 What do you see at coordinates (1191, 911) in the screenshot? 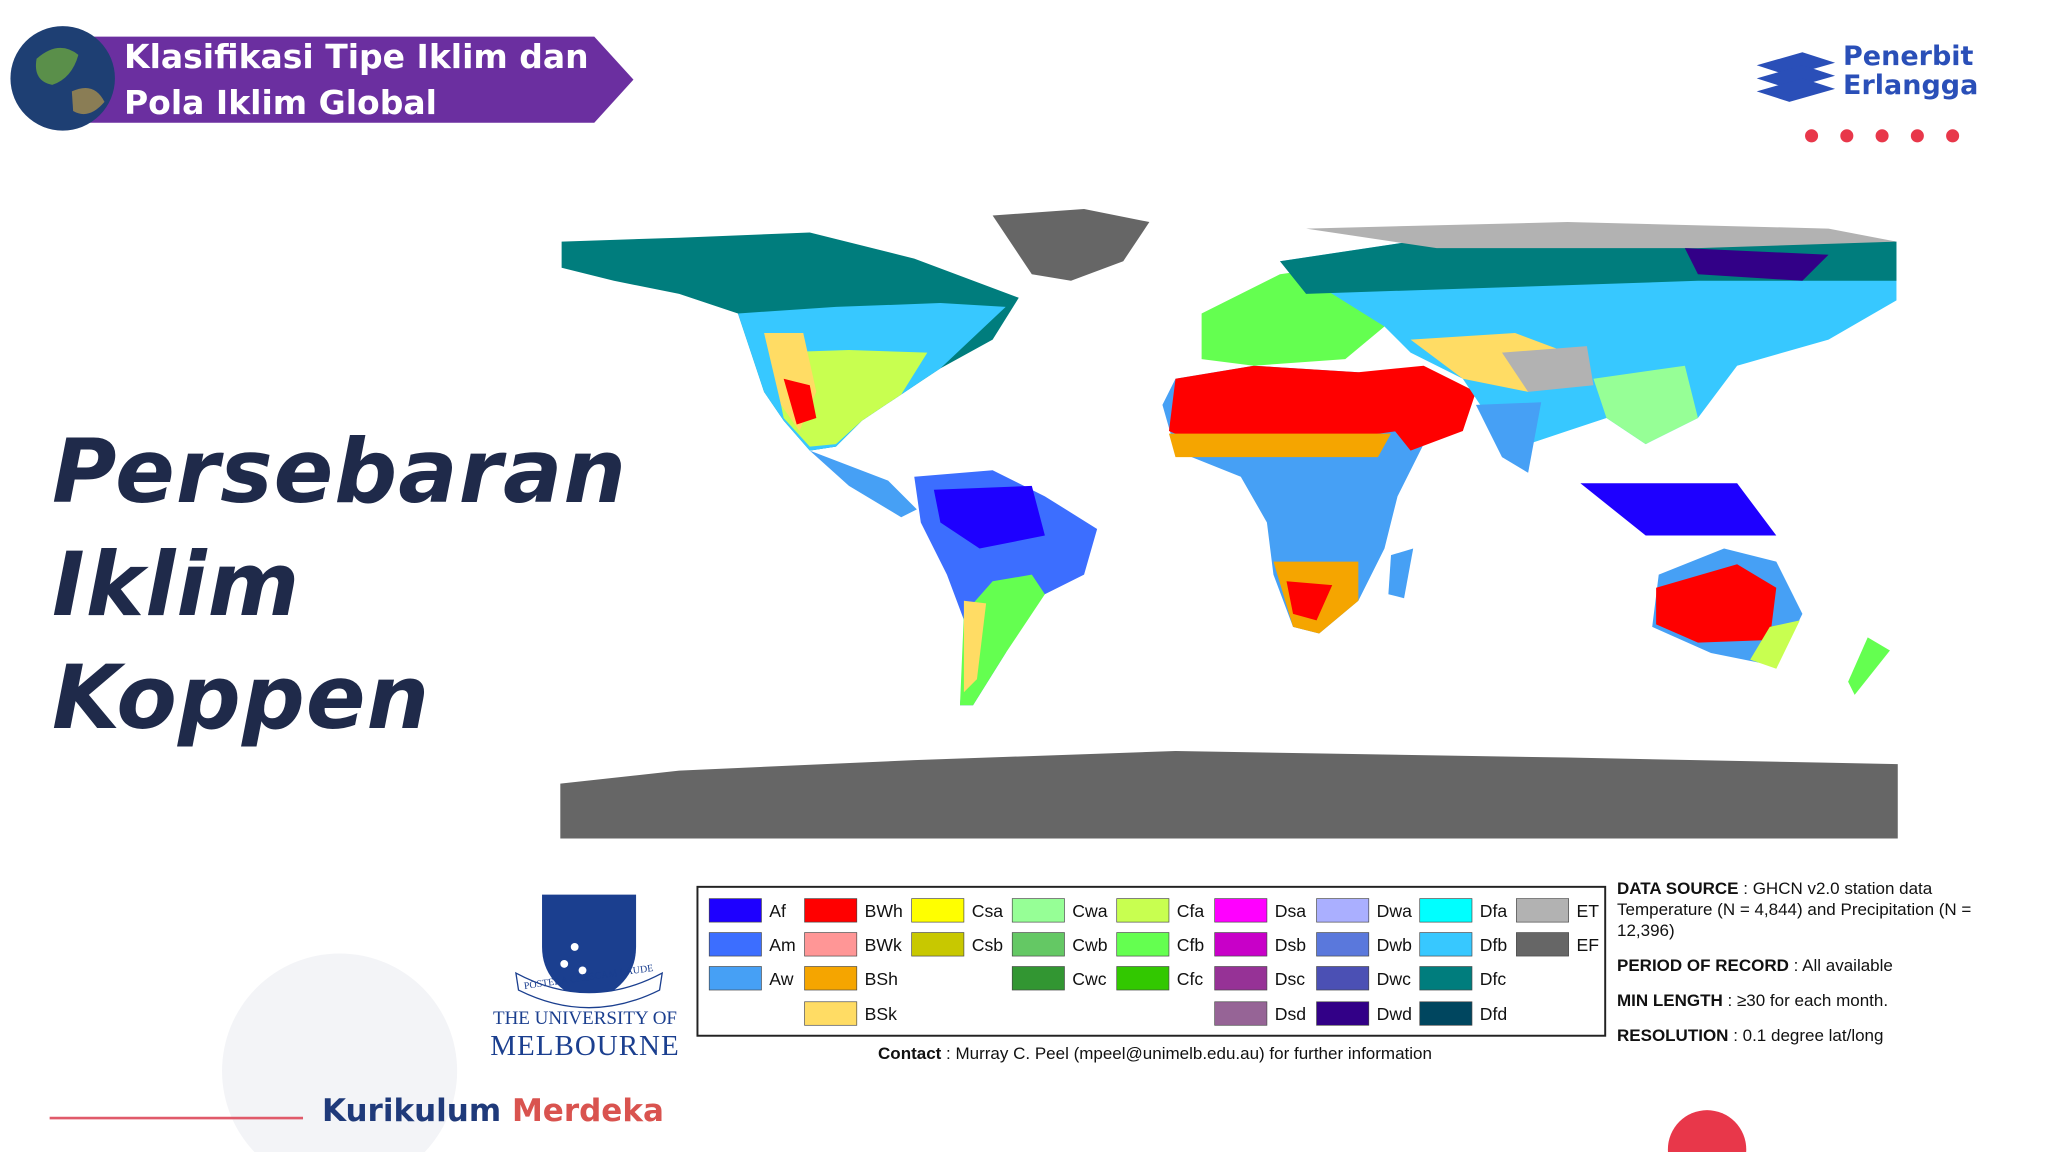
I see `legend-label: Cfa` at bounding box center [1191, 911].